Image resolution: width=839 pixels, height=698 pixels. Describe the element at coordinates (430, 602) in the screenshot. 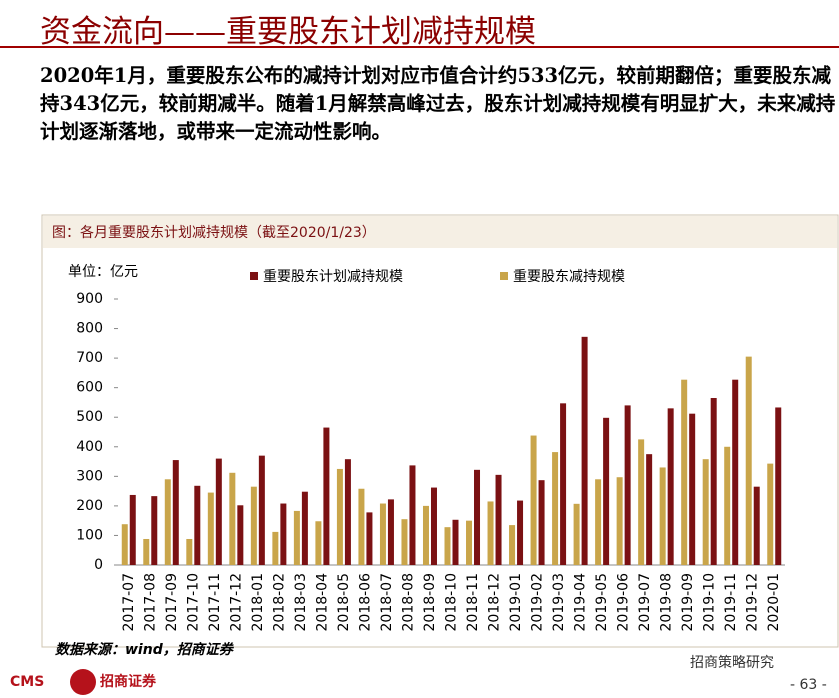

I see `x-tick-label: 2018-09` at that location.